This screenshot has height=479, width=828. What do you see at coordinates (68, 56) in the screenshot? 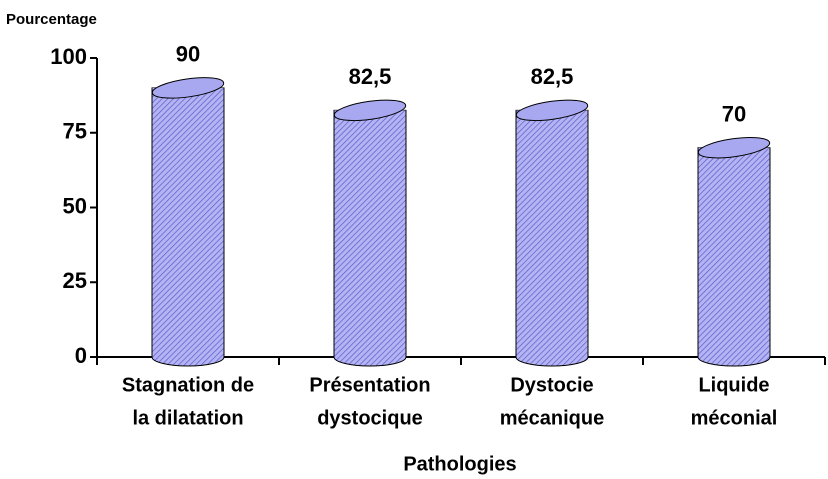
I see `y-tick-label: 100` at bounding box center [68, 56].